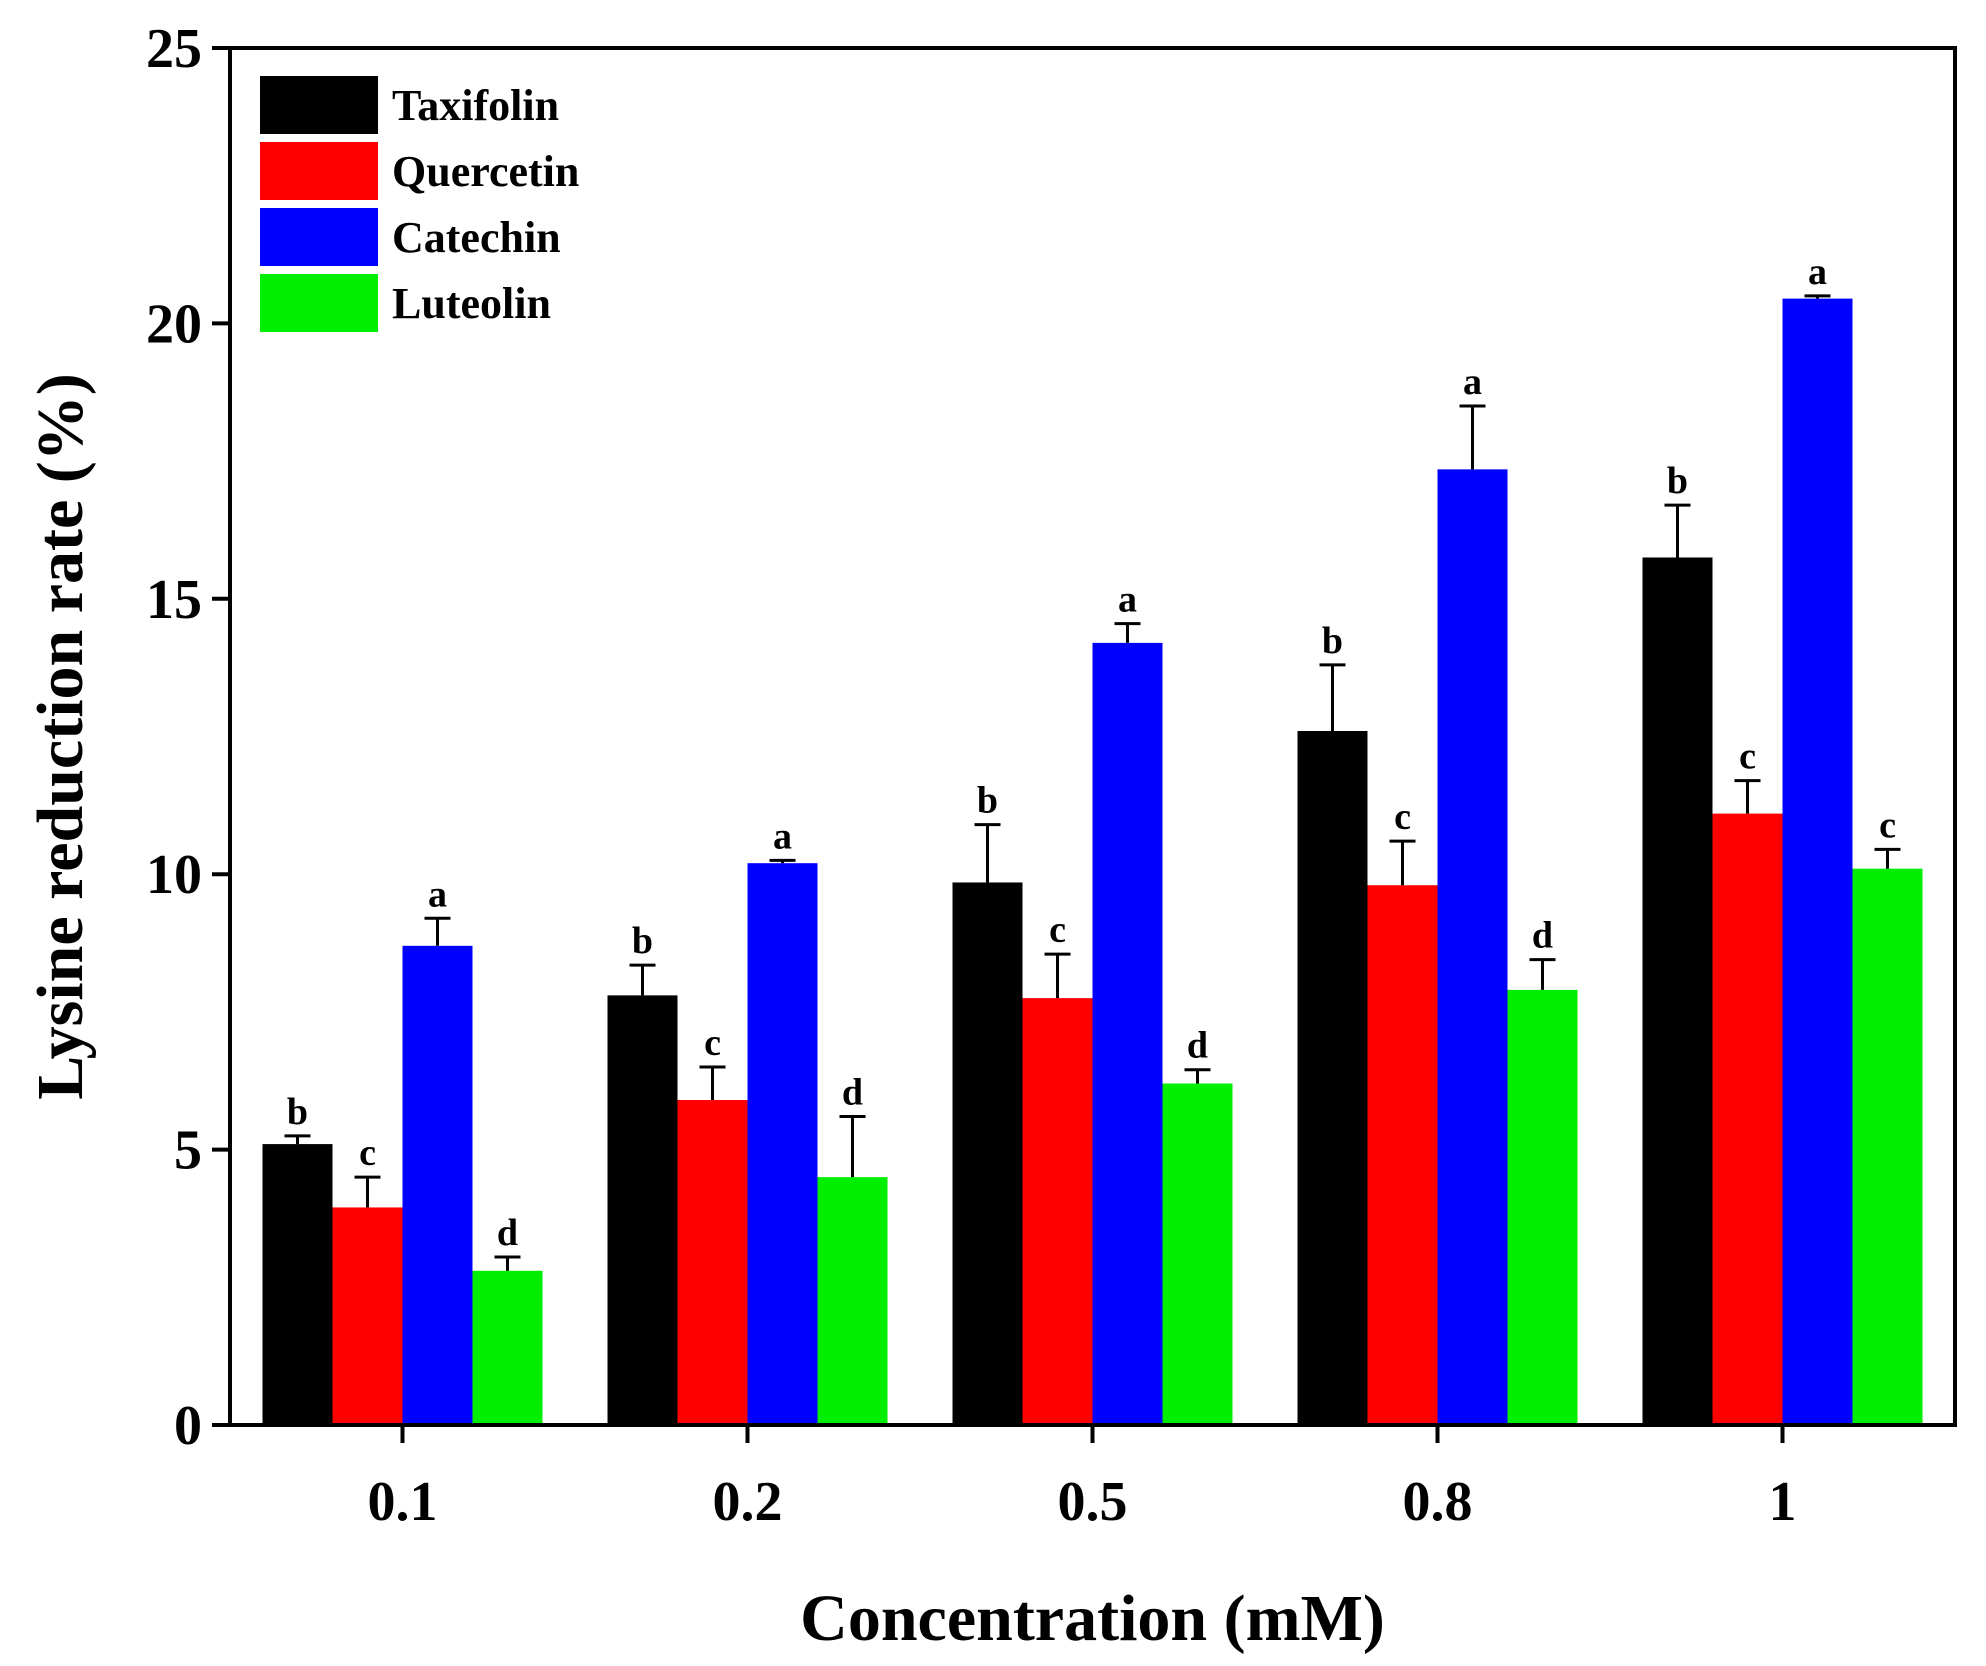 This screenshot has width=1986, height=1666. Describe the element at coordinates (188, 1426) in the screenshot. I see `y-tick-label: 0` at that location.